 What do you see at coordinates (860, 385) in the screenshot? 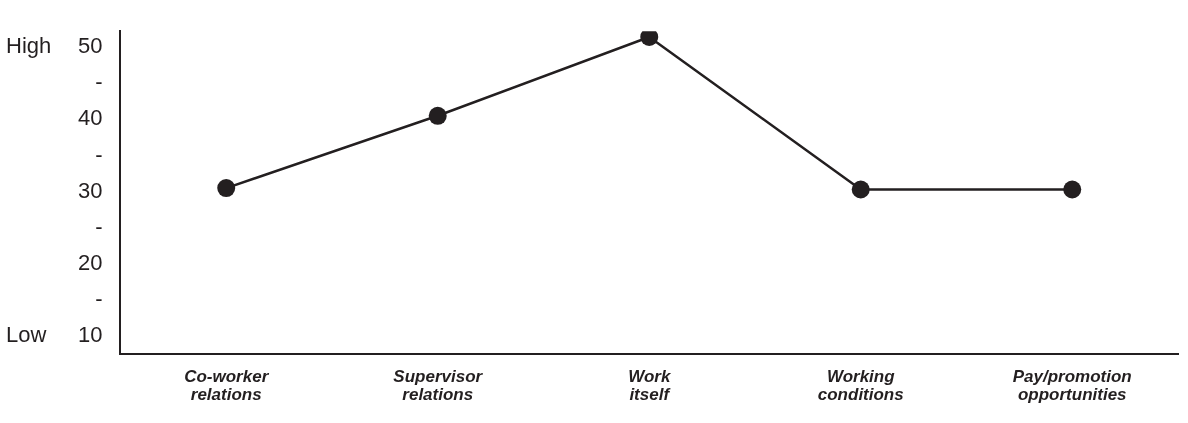
I see `x-tick-label: Working conditions` at bounding box center [860, 385].